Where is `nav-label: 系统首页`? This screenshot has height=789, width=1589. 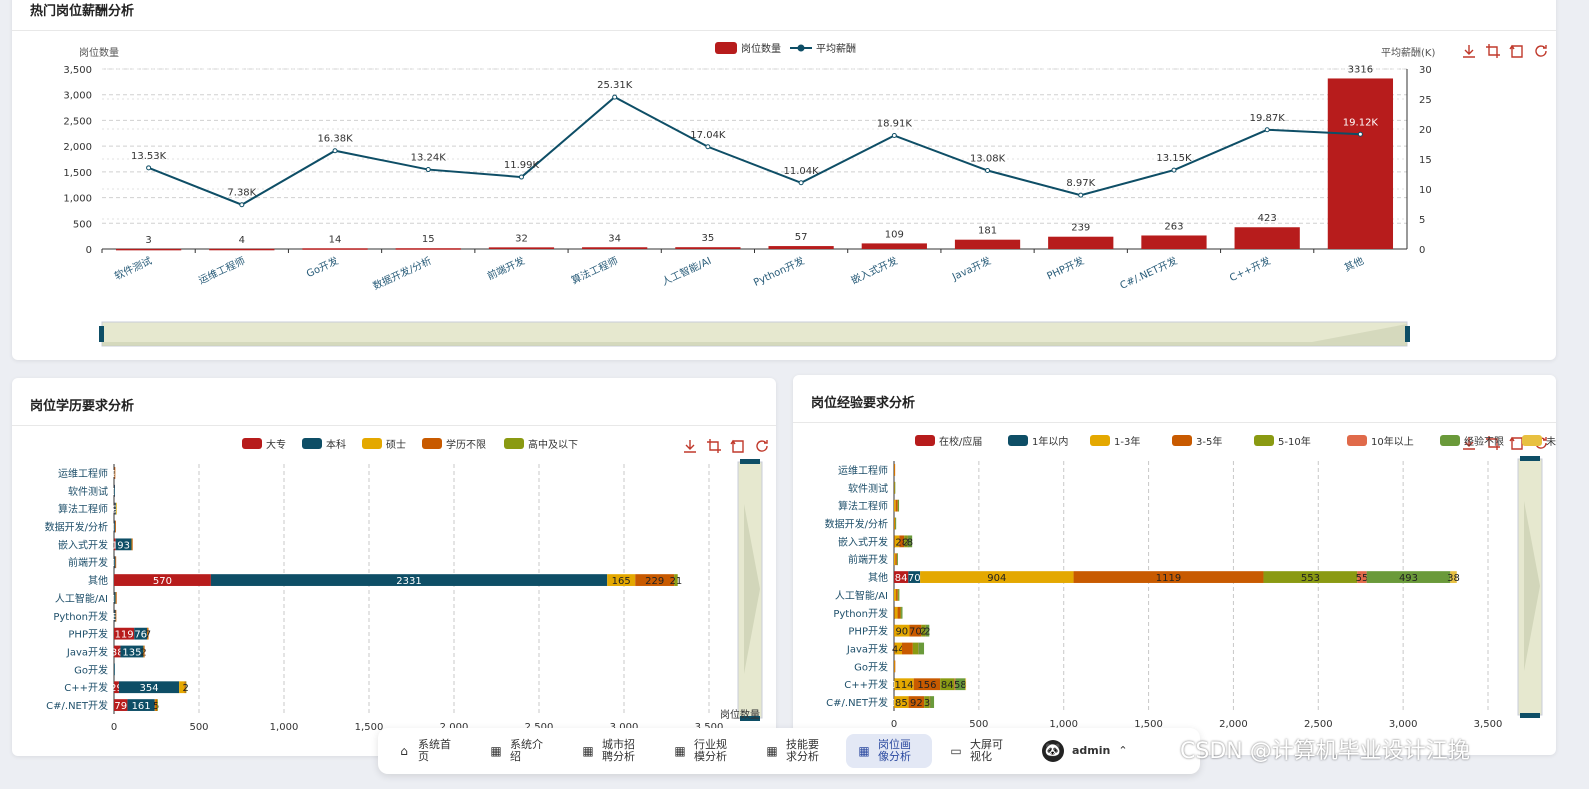 nav-label: 系统首页 is located at coordinates (434, 750).